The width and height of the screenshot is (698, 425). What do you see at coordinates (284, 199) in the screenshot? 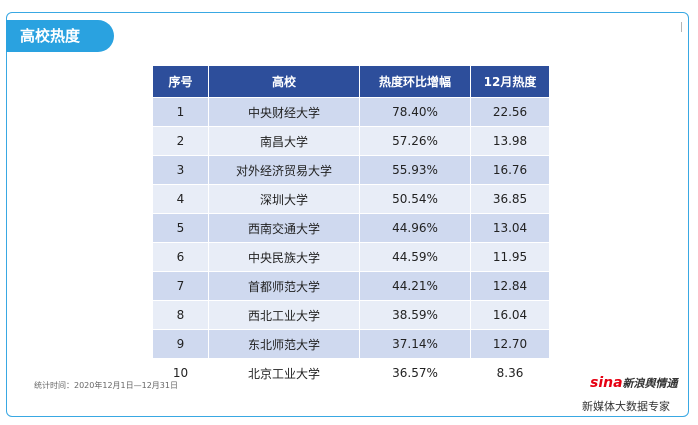
I see `cell-university: 深圳大学` at bounding box center [284, 199].